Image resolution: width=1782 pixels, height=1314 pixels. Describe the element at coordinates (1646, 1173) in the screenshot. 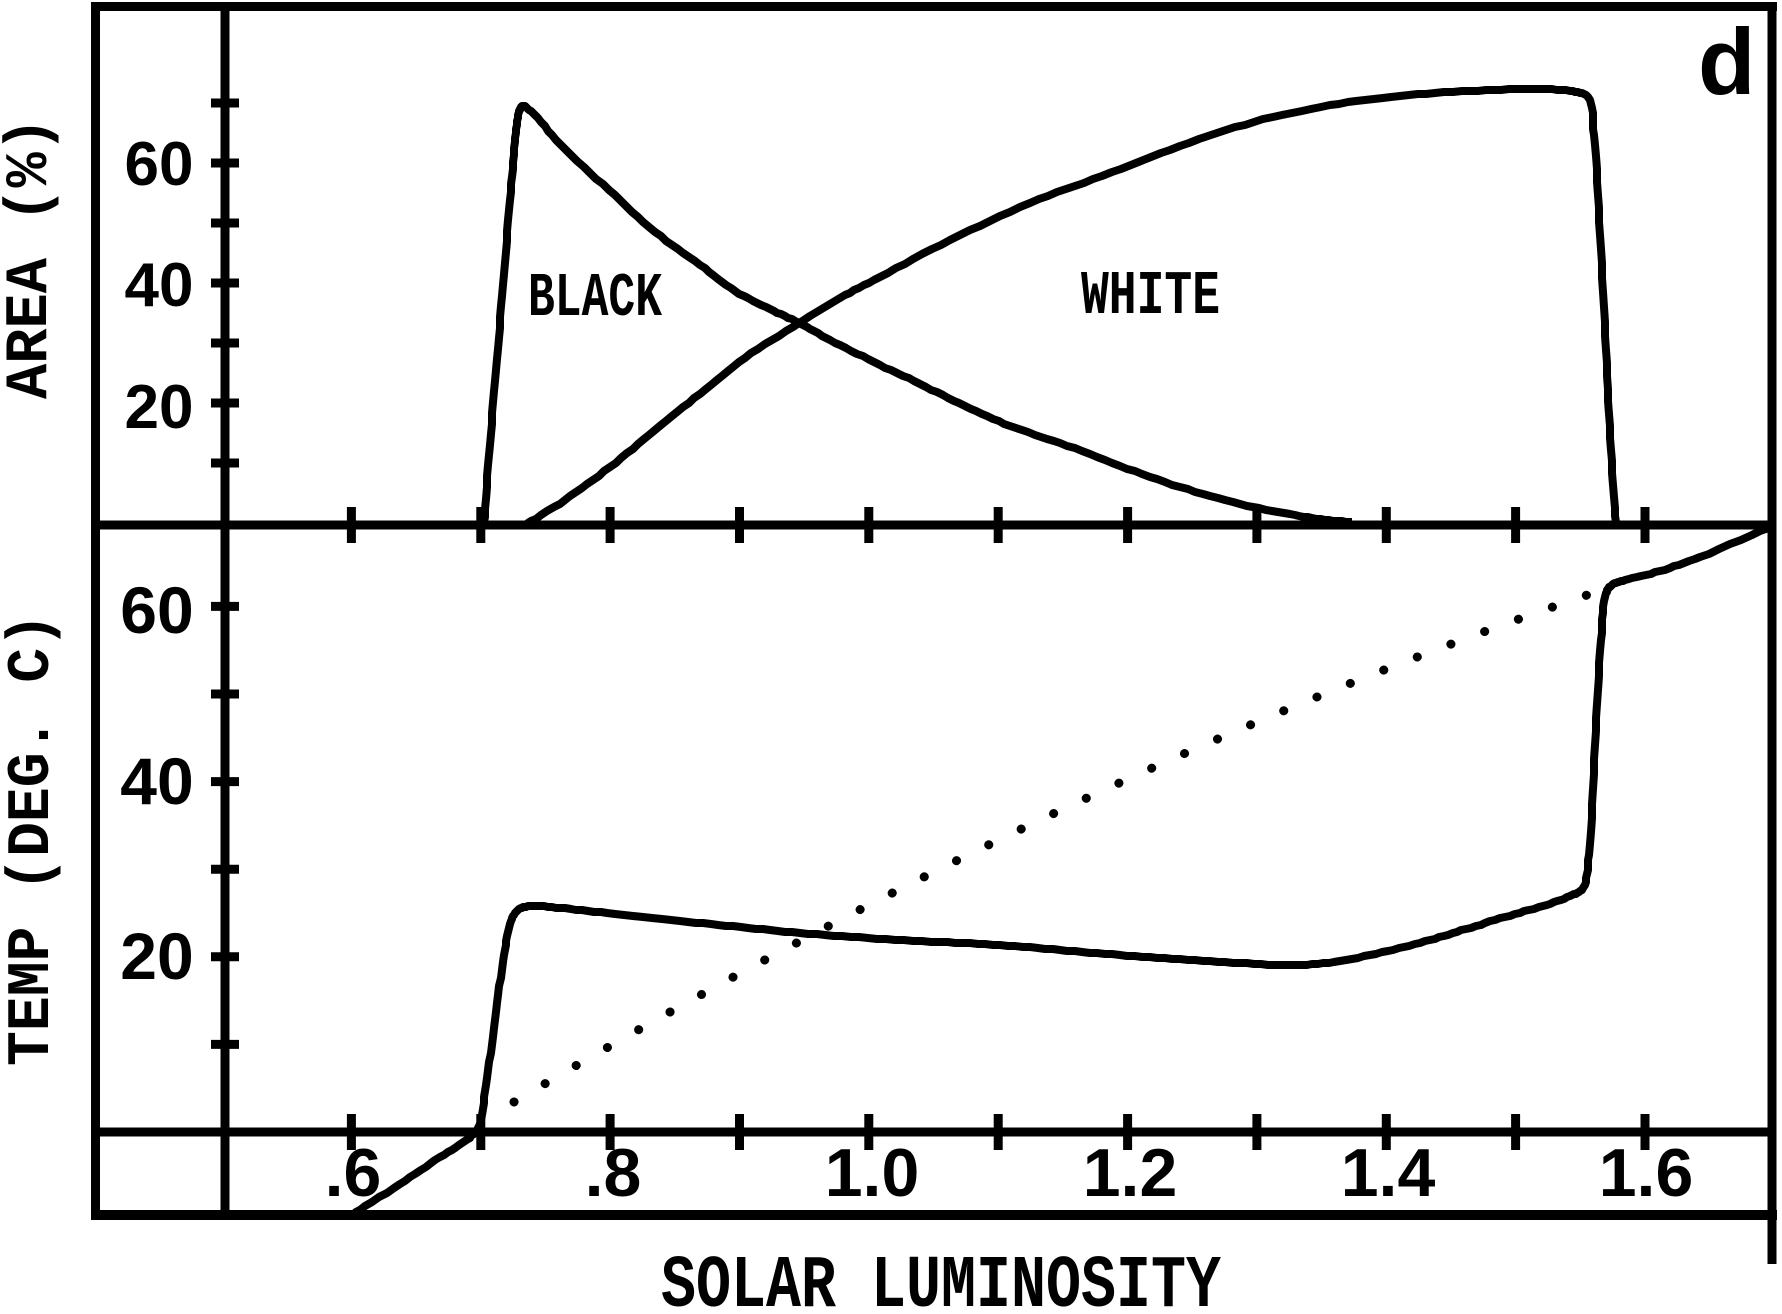

I see `svg-text: 1.6` at that location.